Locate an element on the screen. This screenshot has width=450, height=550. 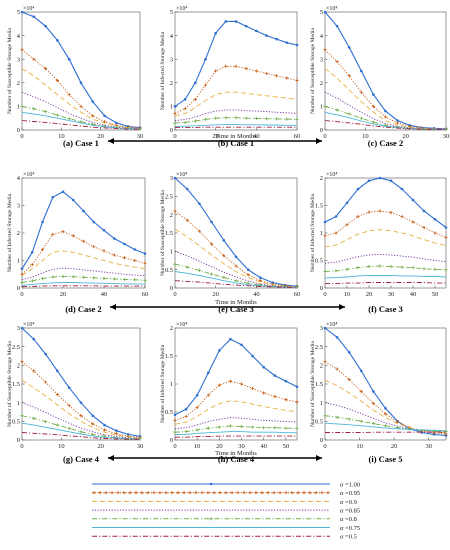
y-tick-label: 0.5 is located at coordinates (169, 412).